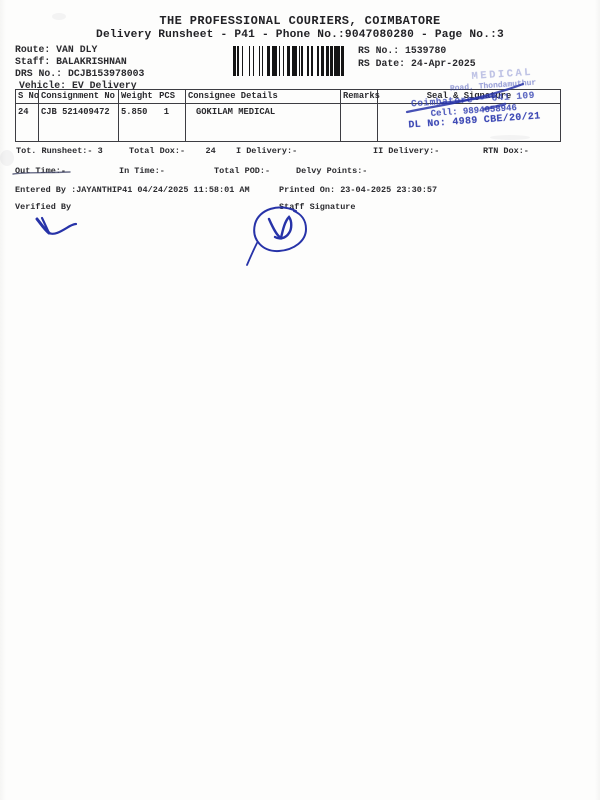  What do you see at coordinates (27, 122) in the screenshot?
I see `cell-sno: 24` at bounding box center [27, 122].